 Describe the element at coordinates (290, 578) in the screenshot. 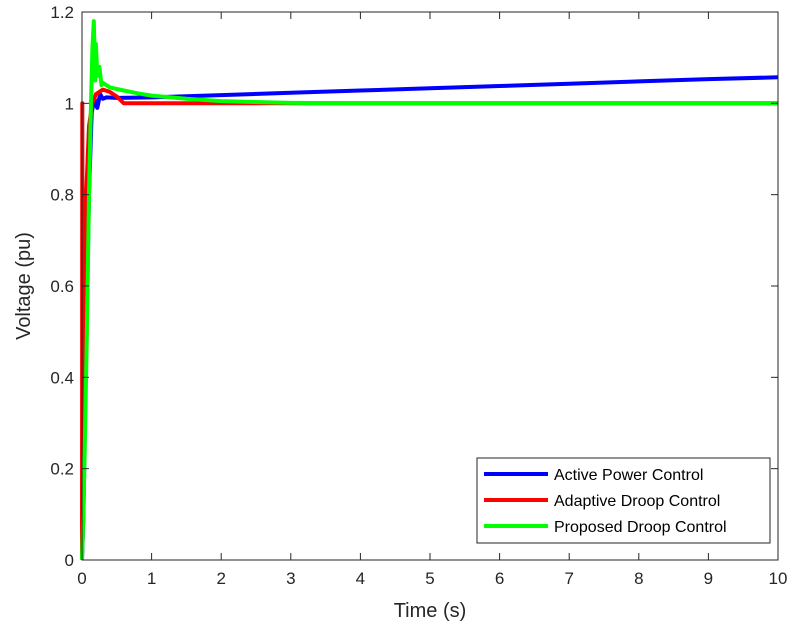

I see `x-tick-label: 3` at that location.